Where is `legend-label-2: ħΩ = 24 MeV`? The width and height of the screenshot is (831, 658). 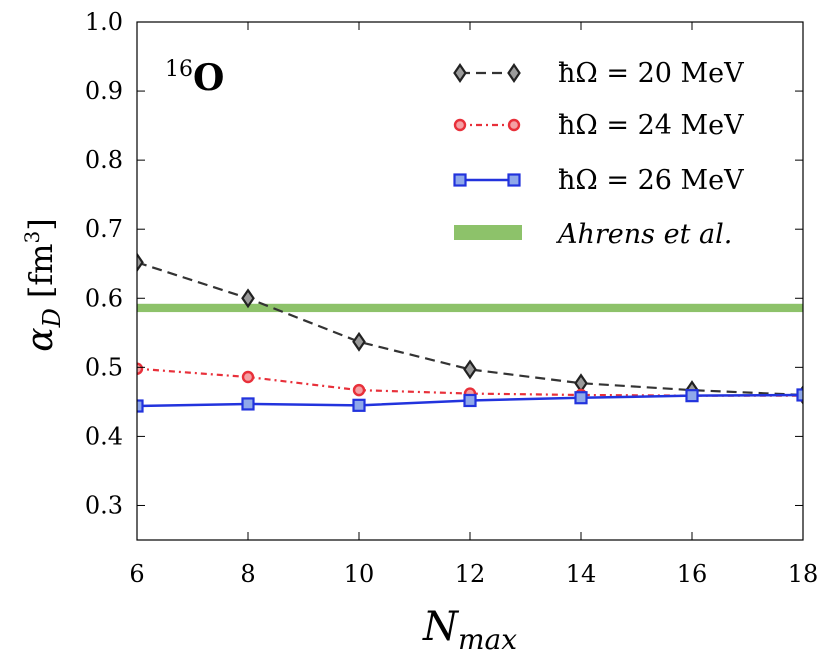
legend-label-2: ħΩ = 24 MeV is located at coordinates (651, 125).